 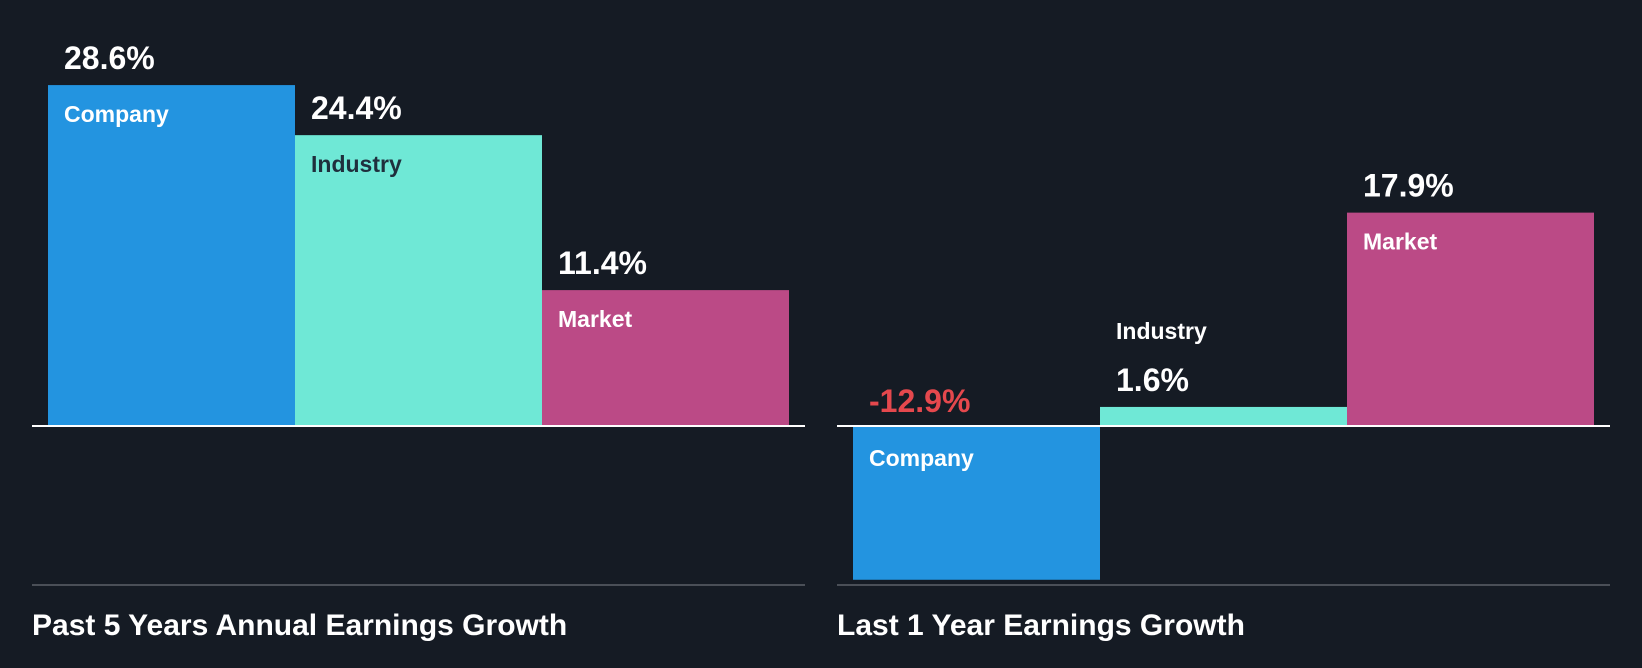 What do you see at coordinates (1400, 242) in the screenshot?
I see `panel2-category-label-market: Market` at bounding box center [1400, 242].